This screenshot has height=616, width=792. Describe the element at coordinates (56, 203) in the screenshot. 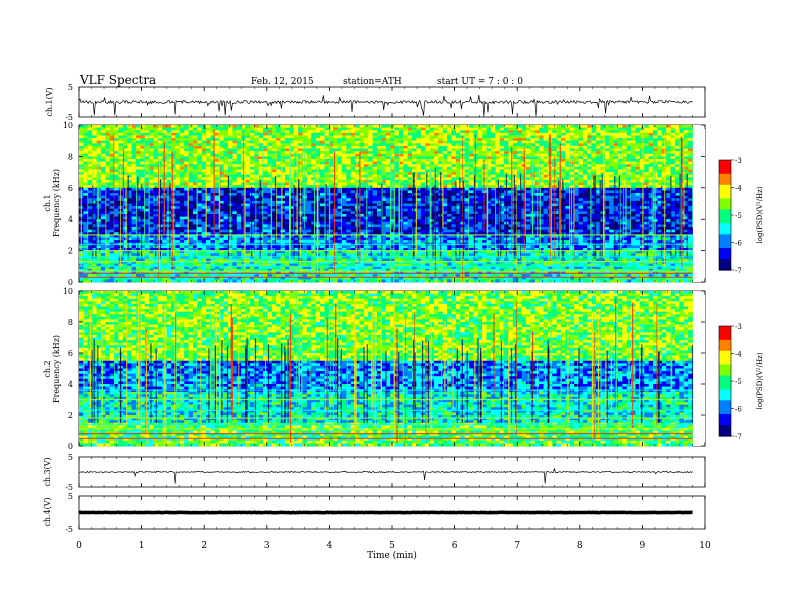

I see `ch1-freq-ylabel: Frequency (kHz)` at that location.